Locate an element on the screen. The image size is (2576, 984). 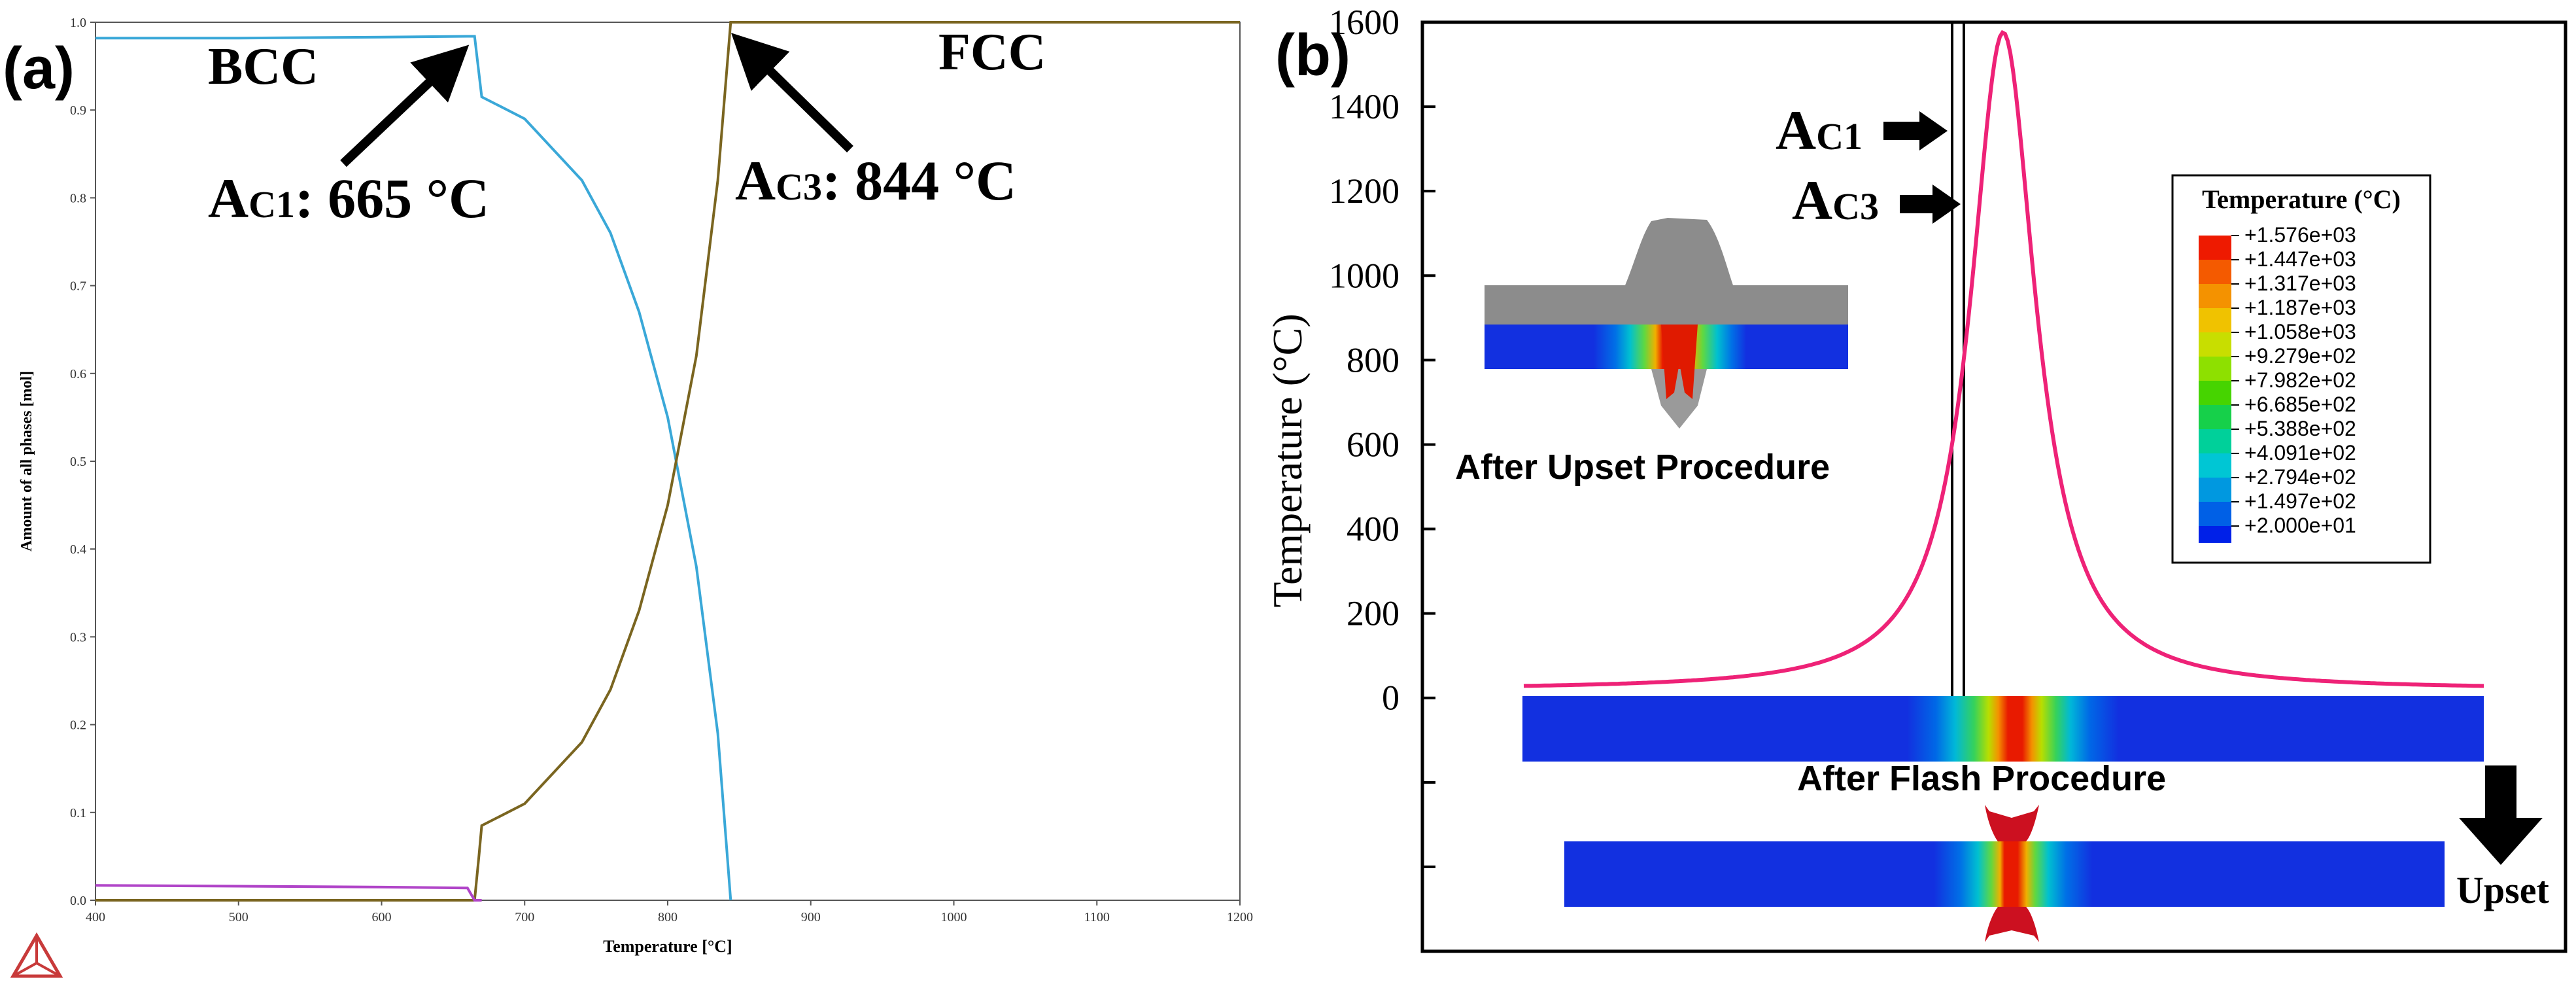
panel-a-label: (a) is located at coordinates (39, 68).